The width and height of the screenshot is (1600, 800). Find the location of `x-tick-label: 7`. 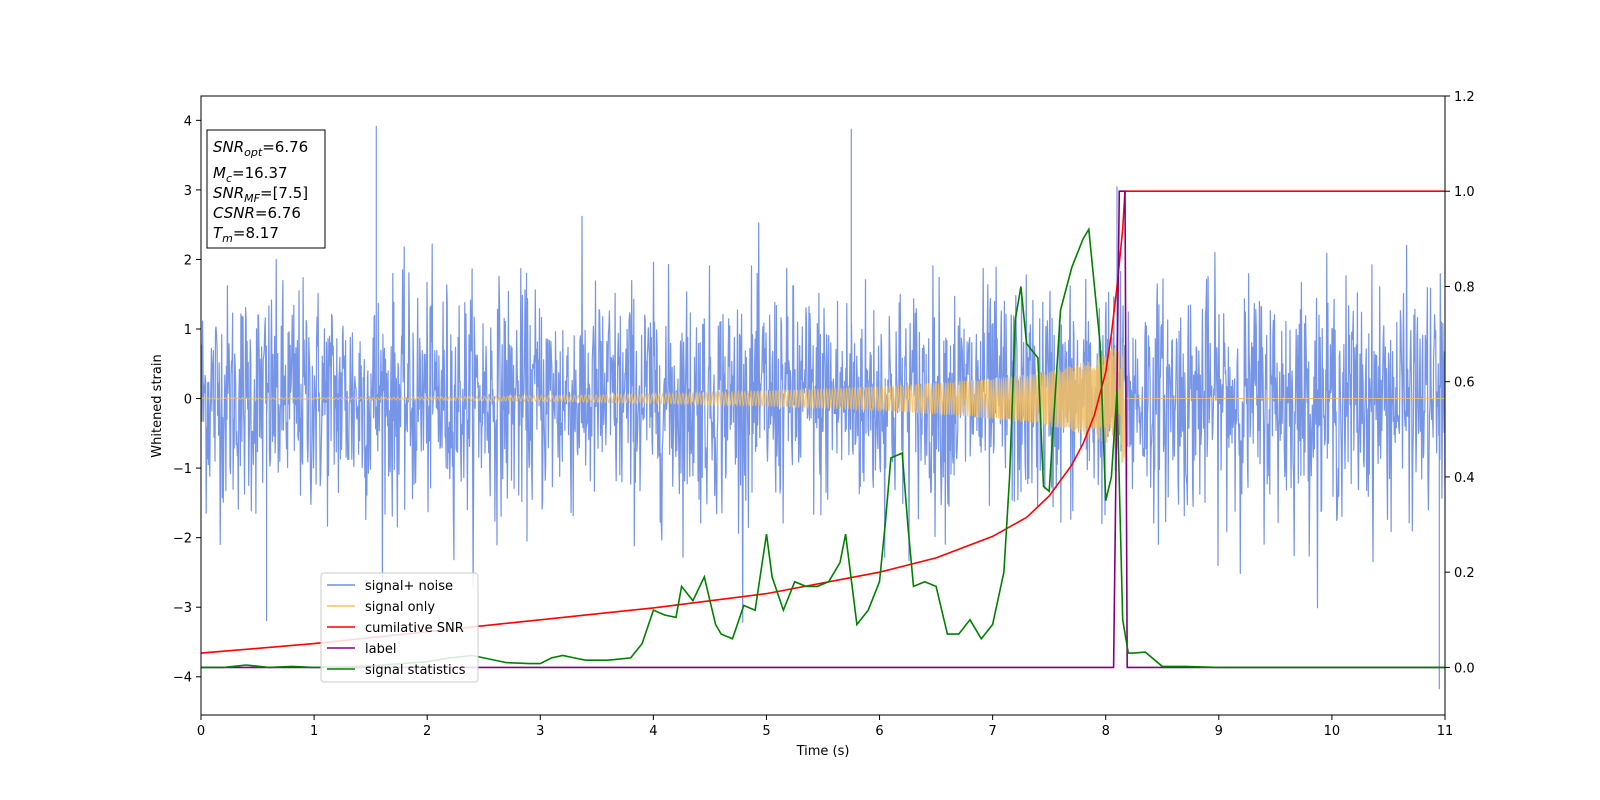

x-tick-label: 7 is located at coordinates (992, 731).